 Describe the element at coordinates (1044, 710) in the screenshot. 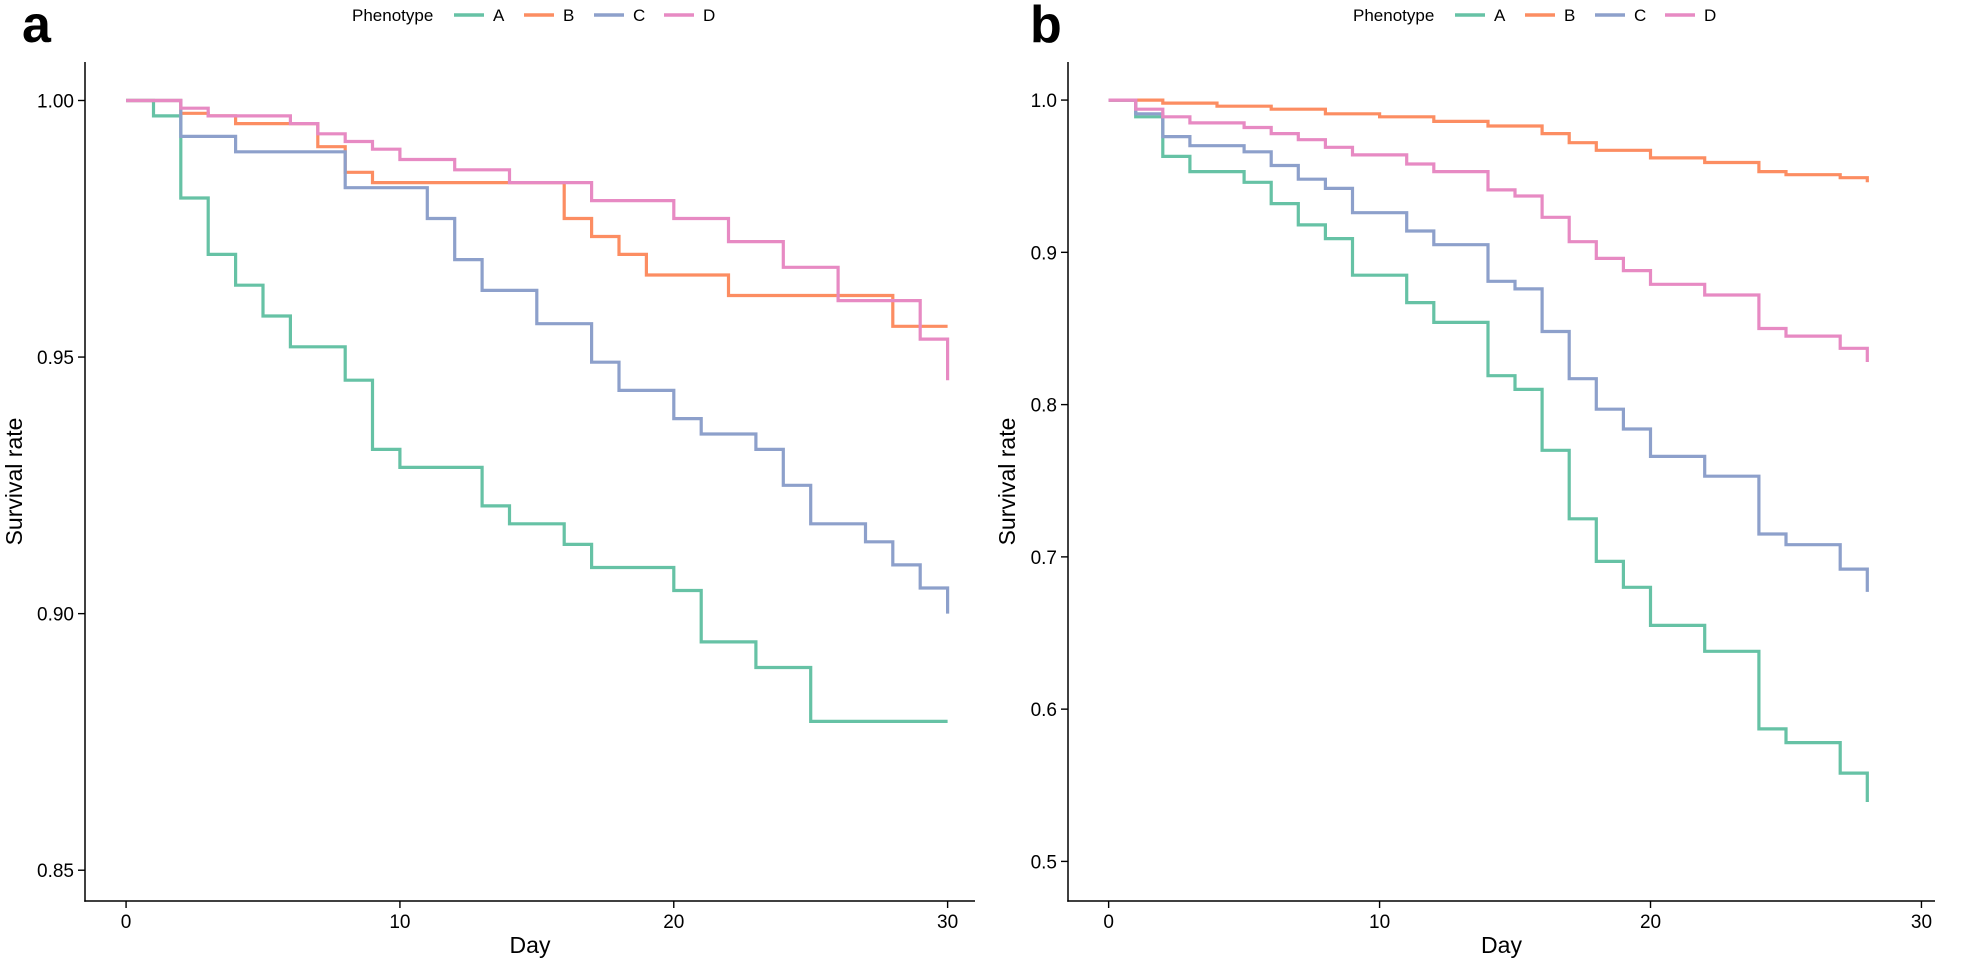

I see `y-tick-label: 0.6` at that location.